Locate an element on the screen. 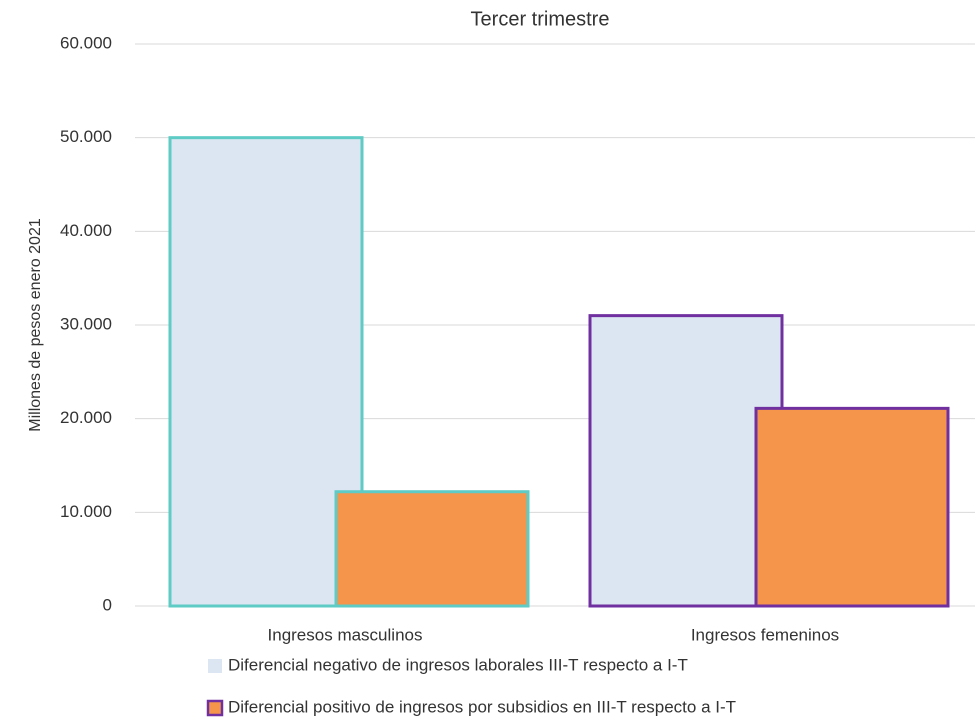 The image size is (978, 724). y-tick-label: 0 is located at coordinates (107, 604).